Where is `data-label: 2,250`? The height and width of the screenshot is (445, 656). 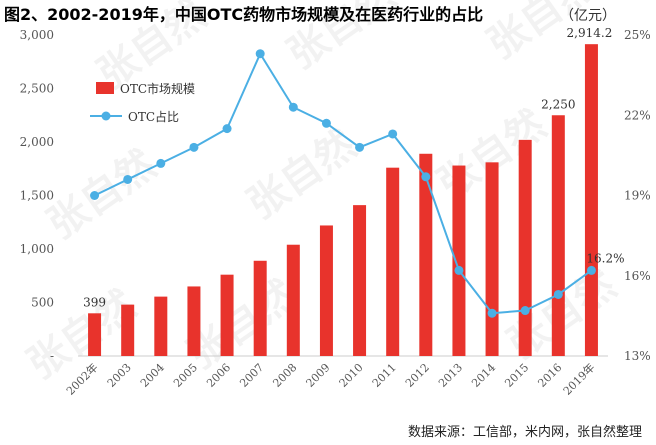 data-label: 2,250 is located at coordinates (558, 104).